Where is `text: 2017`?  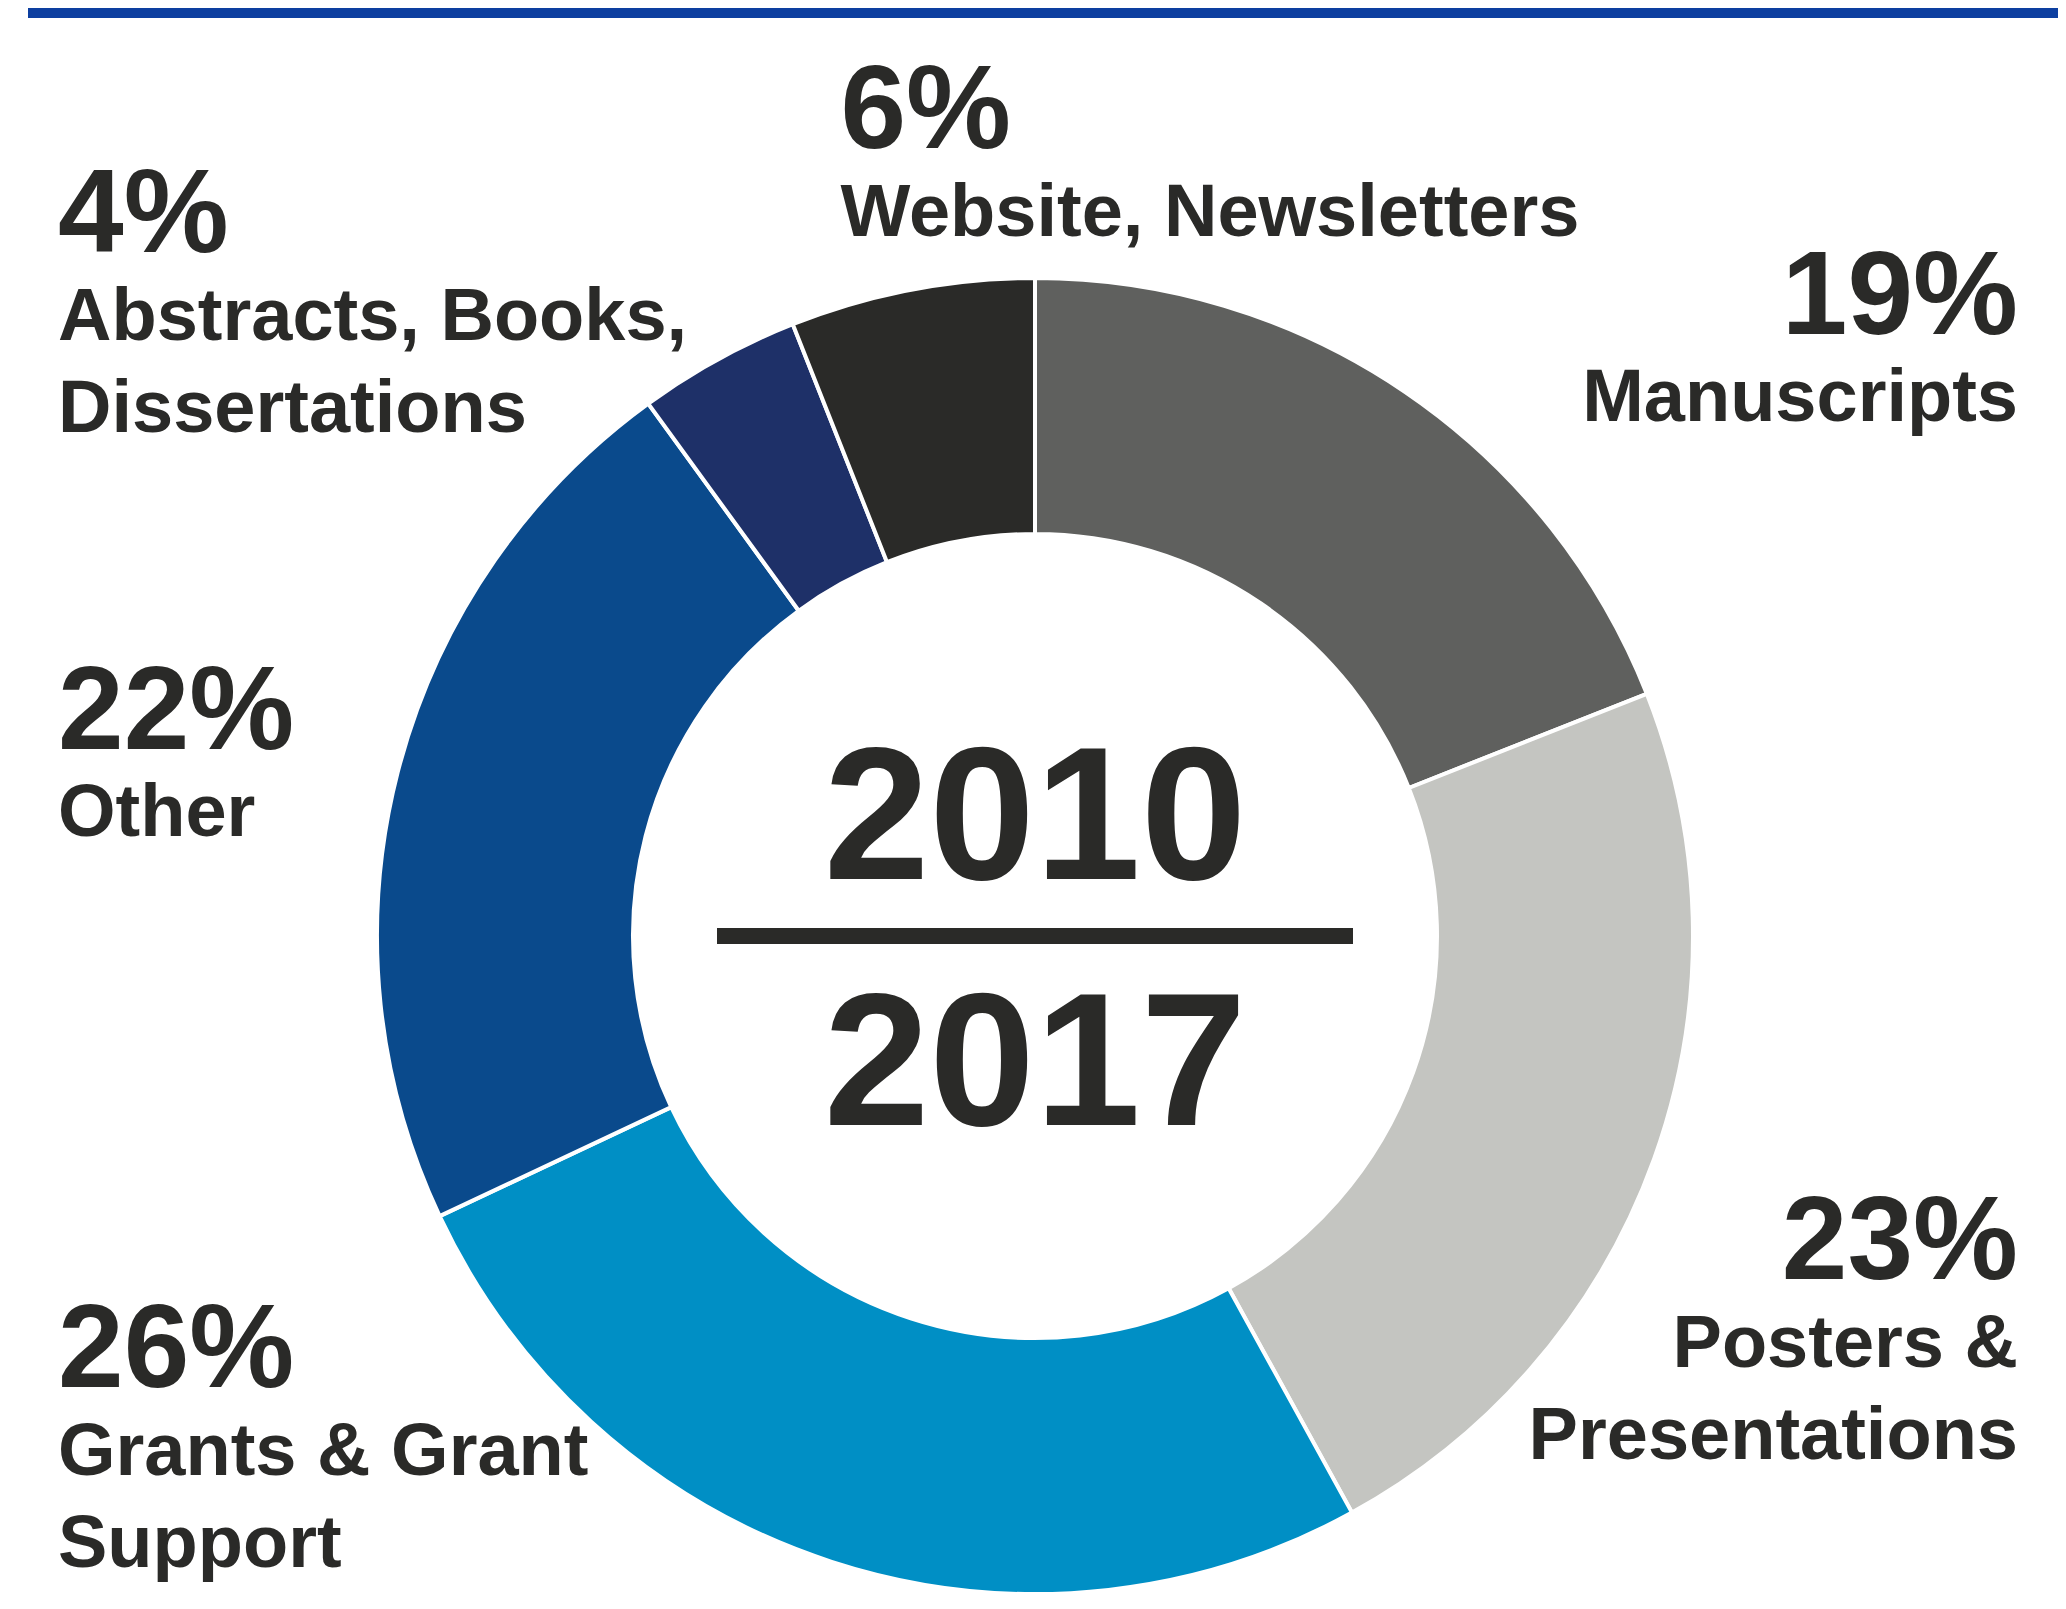 text: 2017 is located at coordinates (1035, 1059).